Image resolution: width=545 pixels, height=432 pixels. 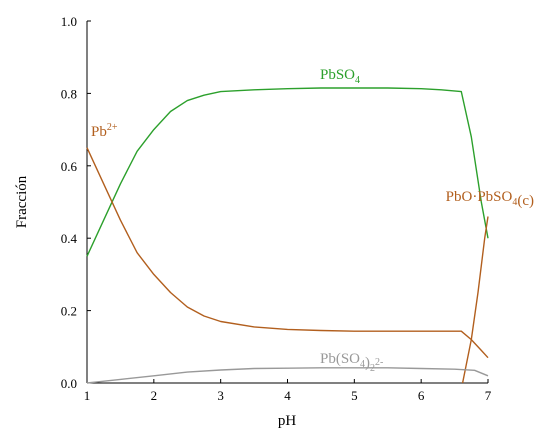 What do you see at coordinates (104, 131) in the screenshot?
I see `series-label-1: Pb2+` at bounding box center [104, 131].